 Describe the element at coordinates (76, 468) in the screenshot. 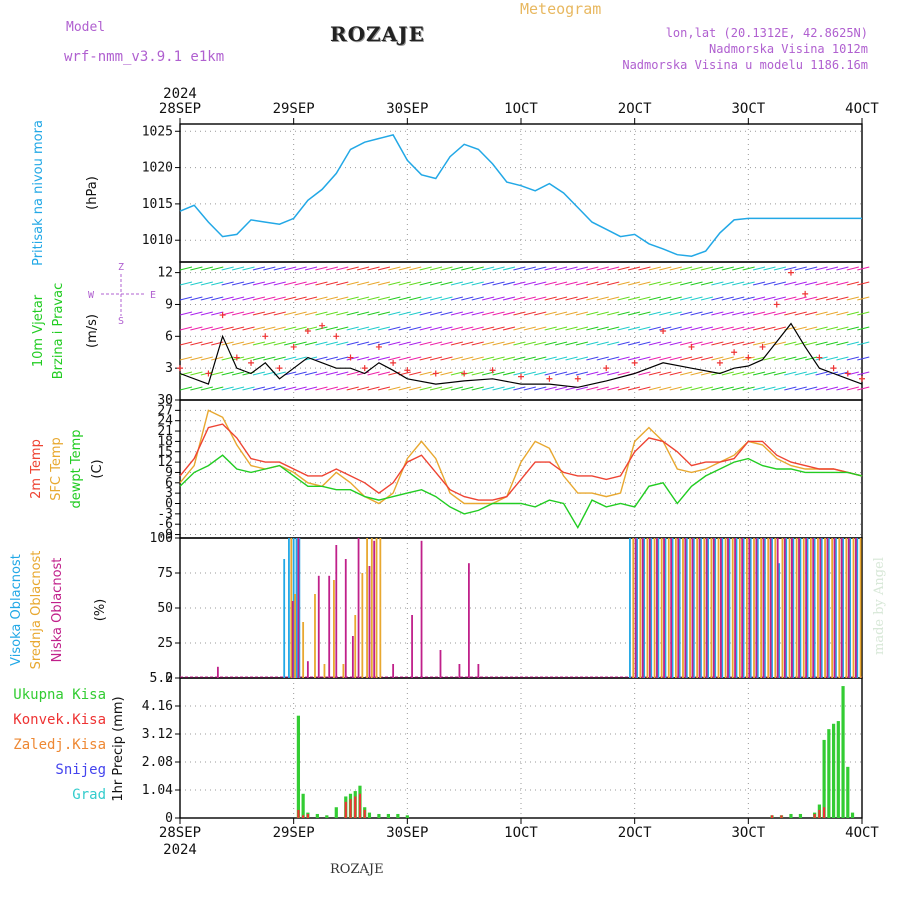

I see `dewpt-temp-axis-name: dewpt Temp` at that location.